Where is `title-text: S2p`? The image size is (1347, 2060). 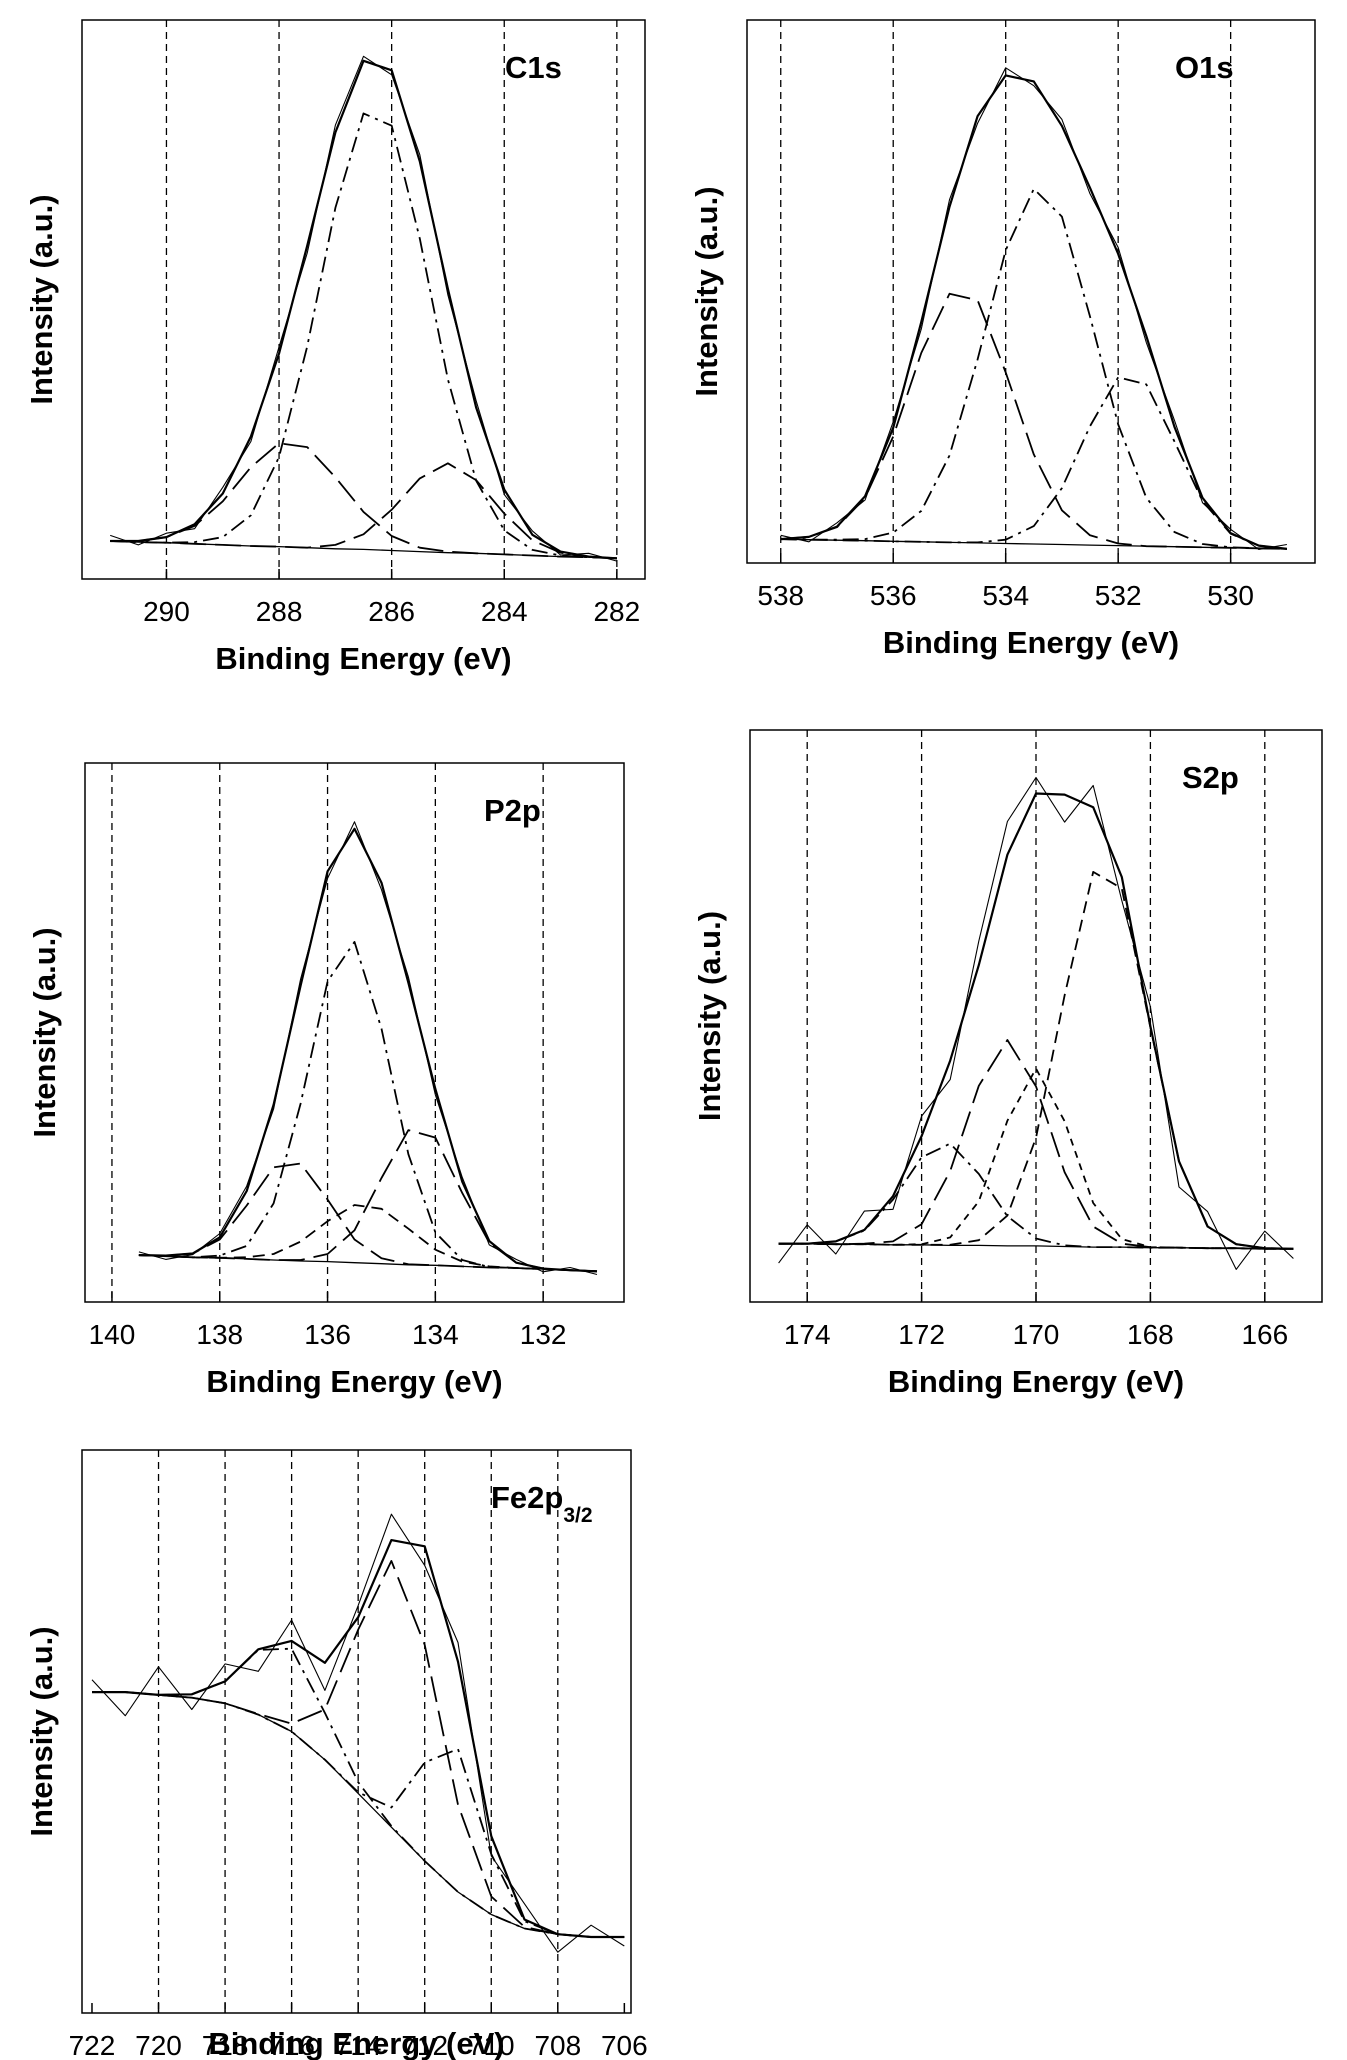
title-text: S2p is located at coordinates (1210, 777).